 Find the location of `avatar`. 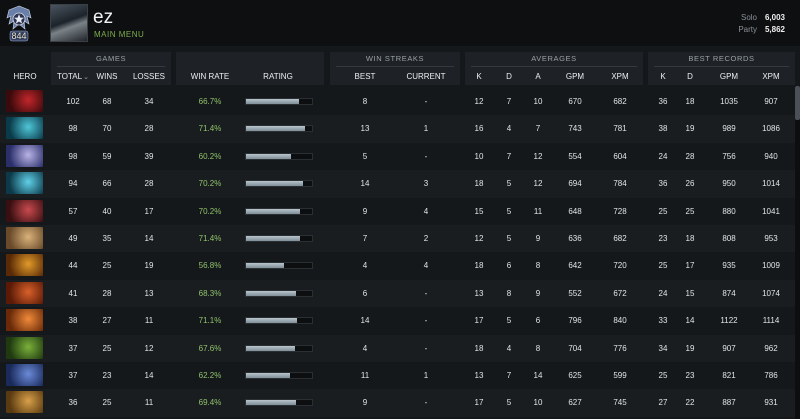

avatar is located at coordinates (69, 23).